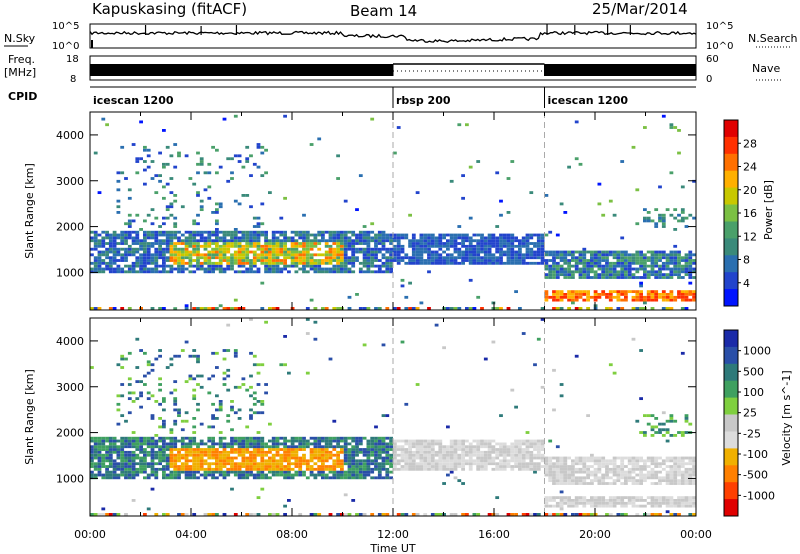  I want to click on cpid-segment-label: rbsp 200, so click(423, 100).